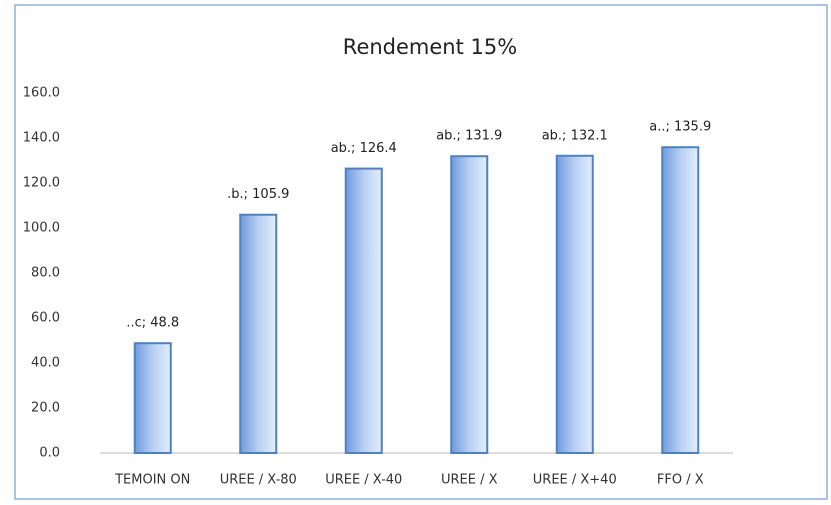 This screenshot has width=831, height=505. I want to click on chart-title: Rendement 15%, so click(430, 47).